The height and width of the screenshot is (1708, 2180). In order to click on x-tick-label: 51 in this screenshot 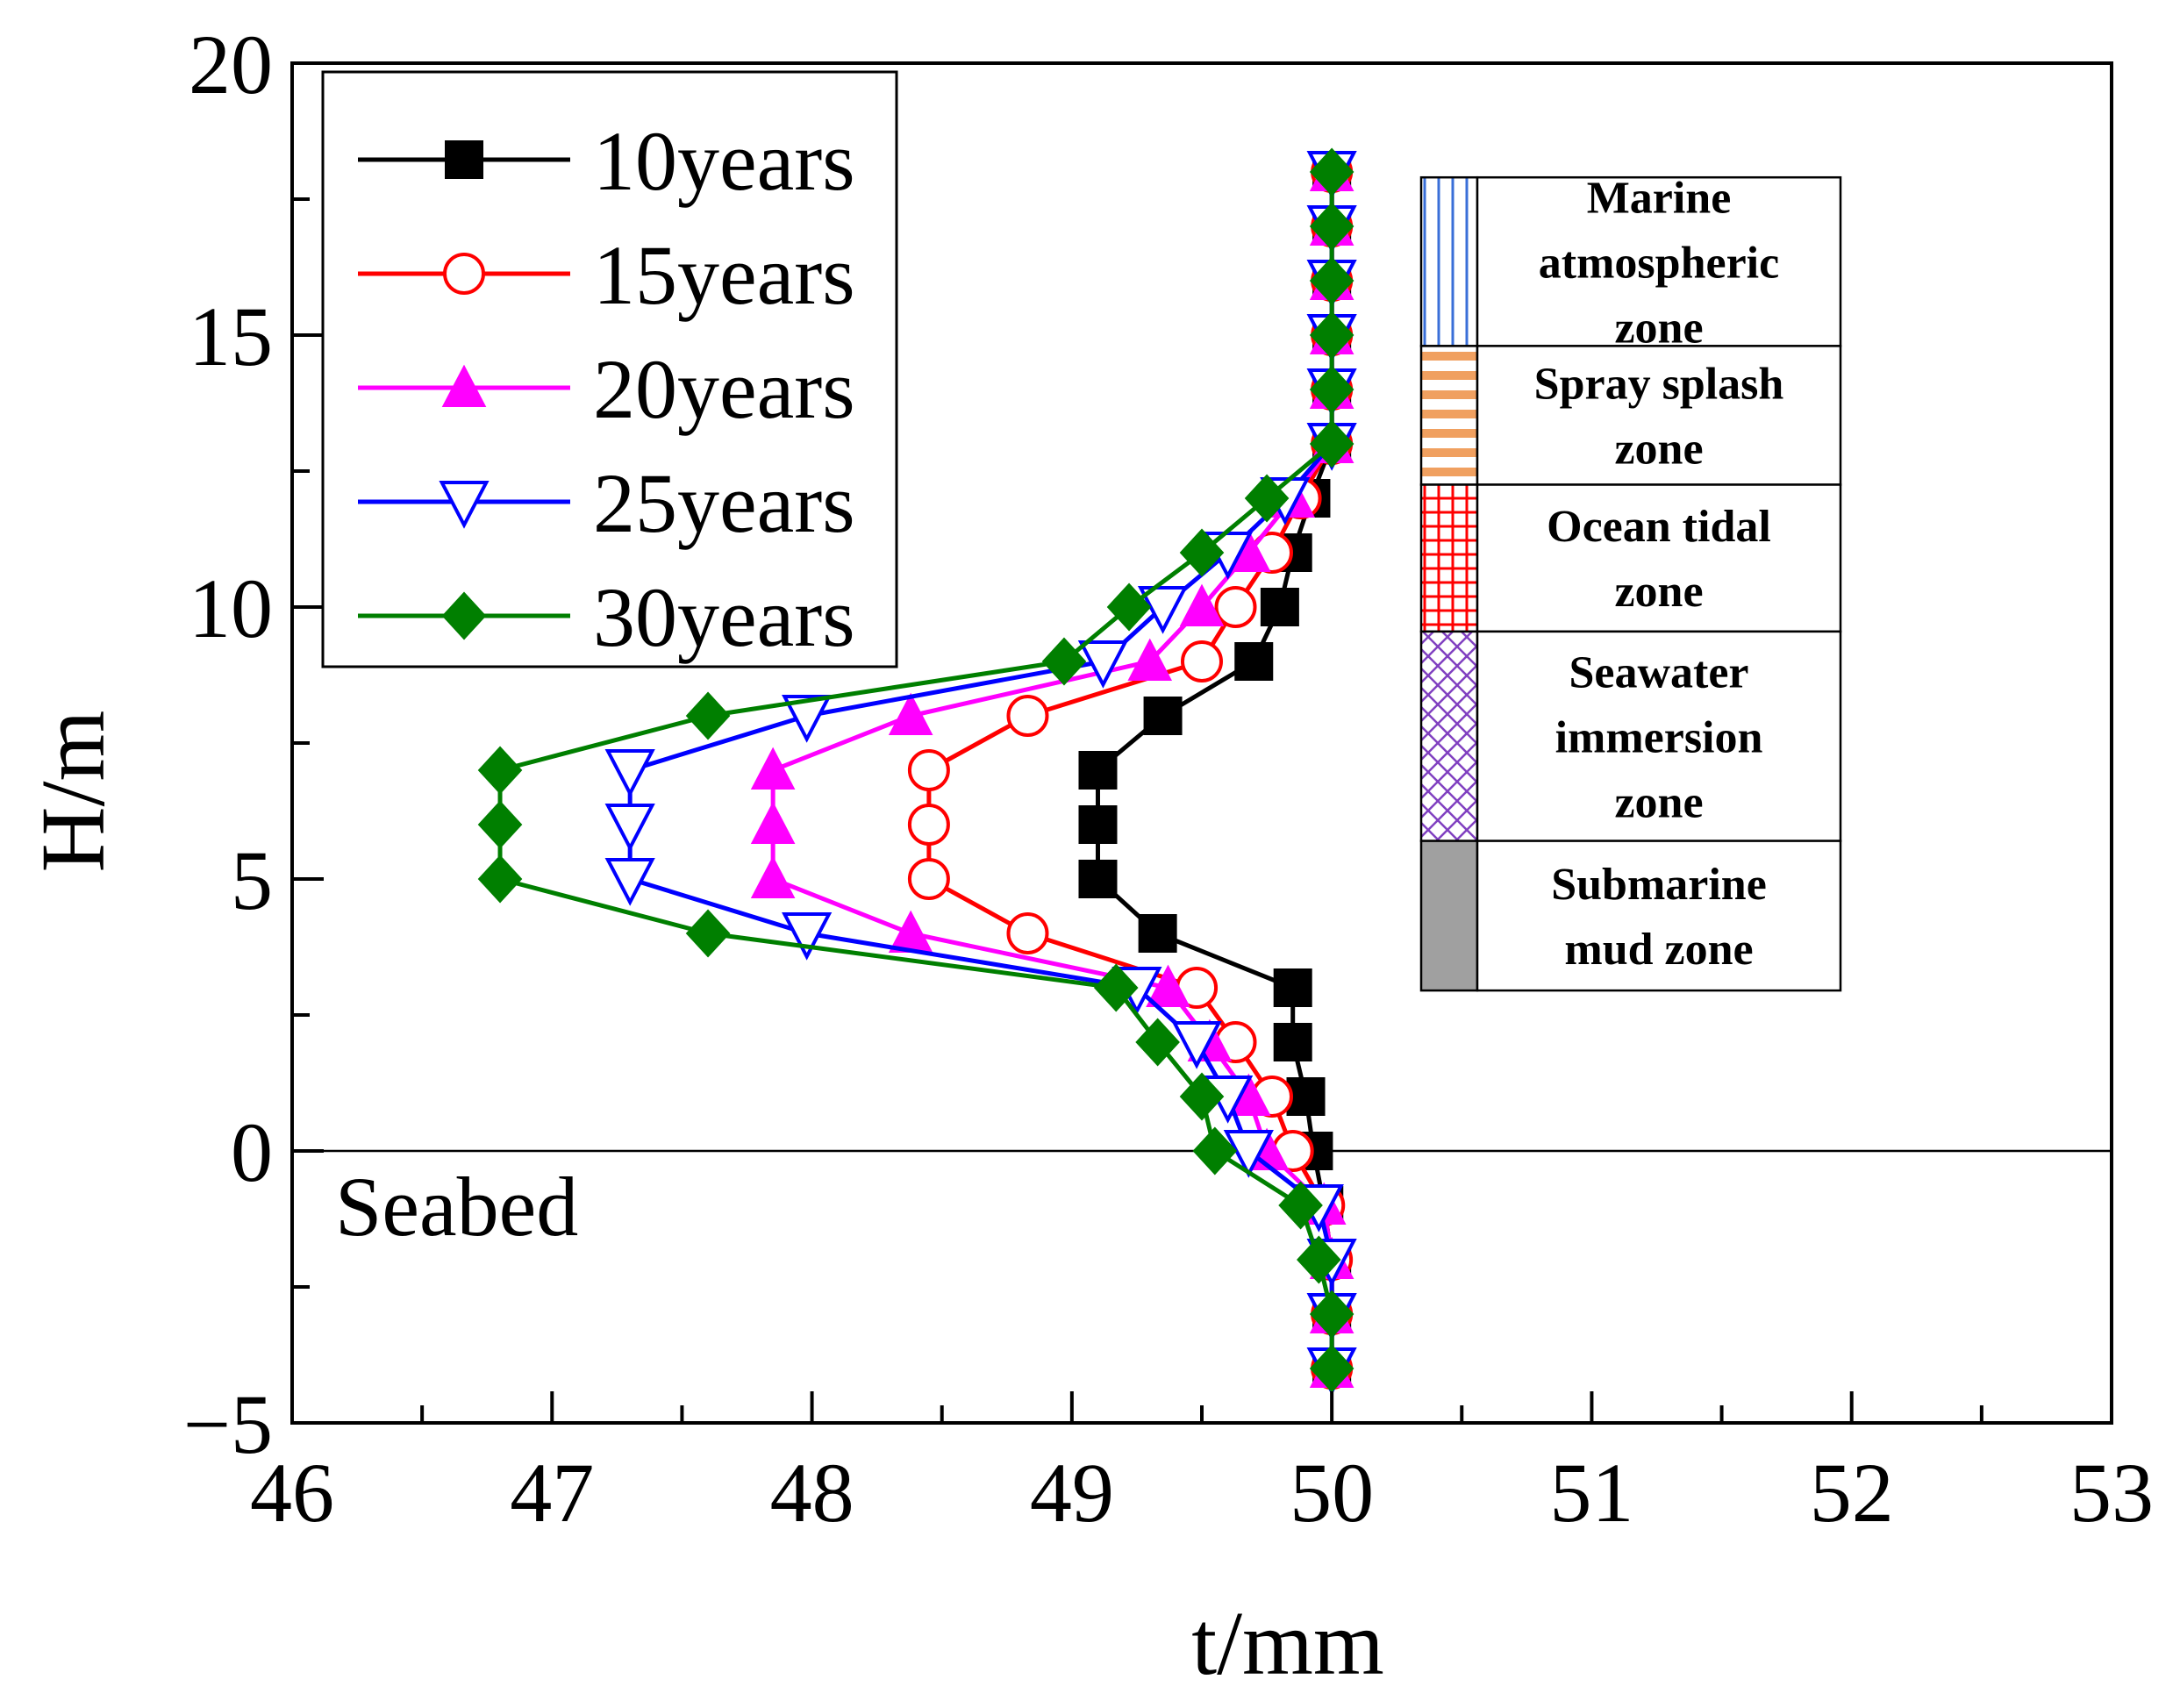, I will do `click(1591, 1493)`.